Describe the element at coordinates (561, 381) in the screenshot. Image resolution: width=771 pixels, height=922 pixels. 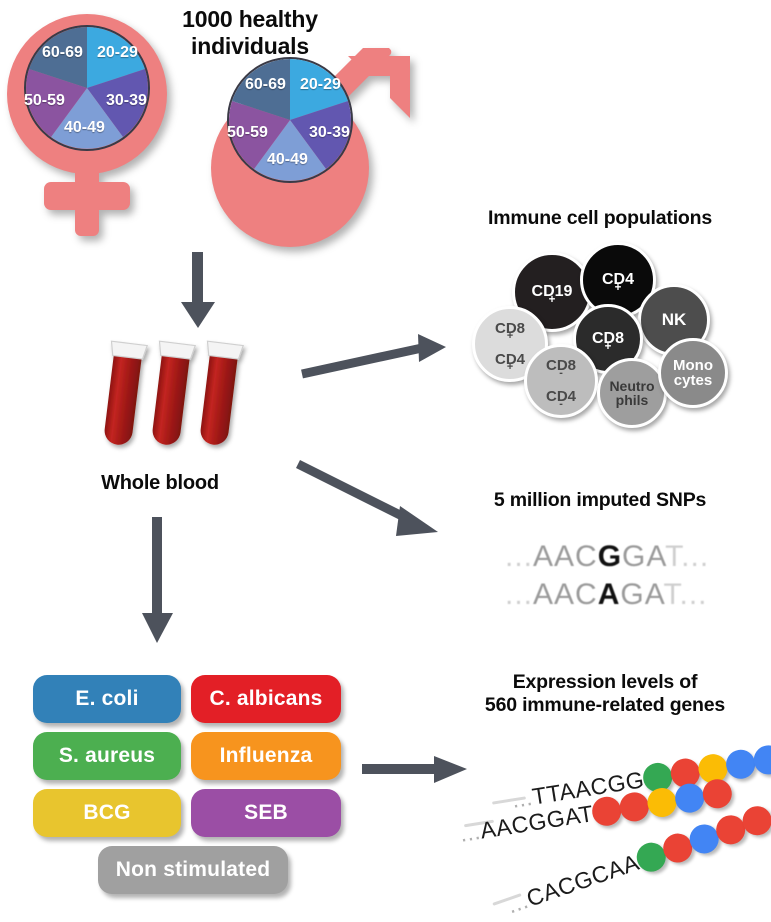
I see `cell-cd8neg-cd4neg: CD8- CD4-` at that location.